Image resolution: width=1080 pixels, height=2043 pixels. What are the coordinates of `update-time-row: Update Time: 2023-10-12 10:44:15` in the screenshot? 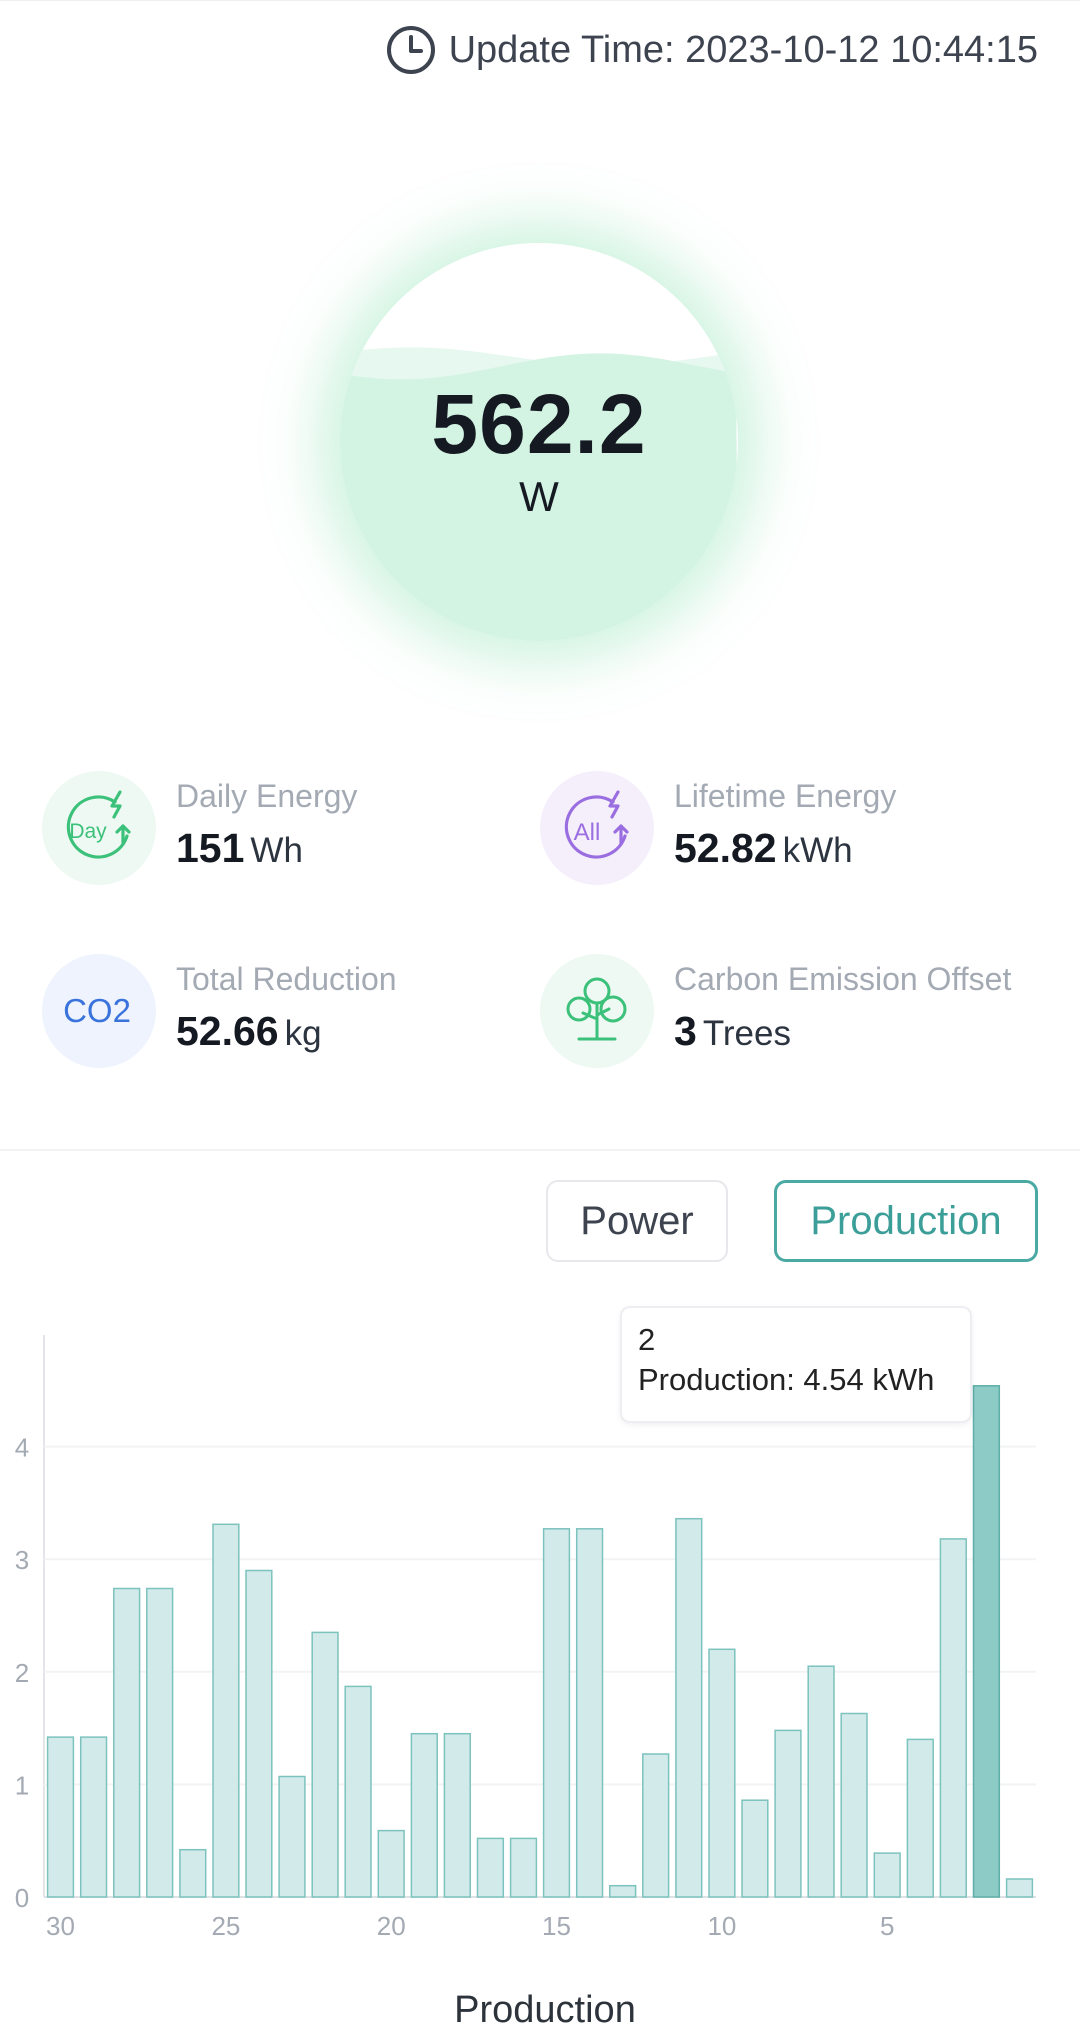 It's located at (711, 50).